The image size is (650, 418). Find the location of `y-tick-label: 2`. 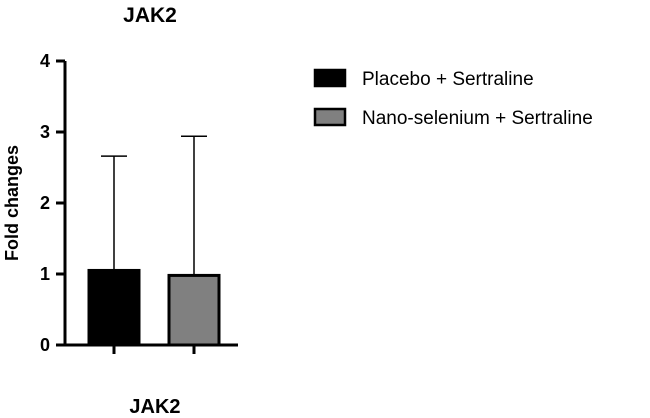

y-tick-label: 2 is located at coordinates (45, 203).